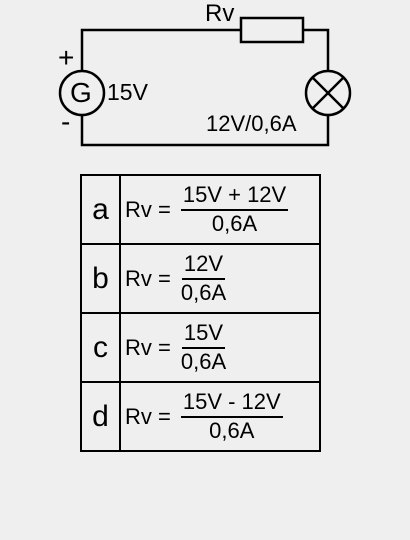  Describe the element at coordinates (316, 49) in the screenshot. I see `wire-top-right` at that location.